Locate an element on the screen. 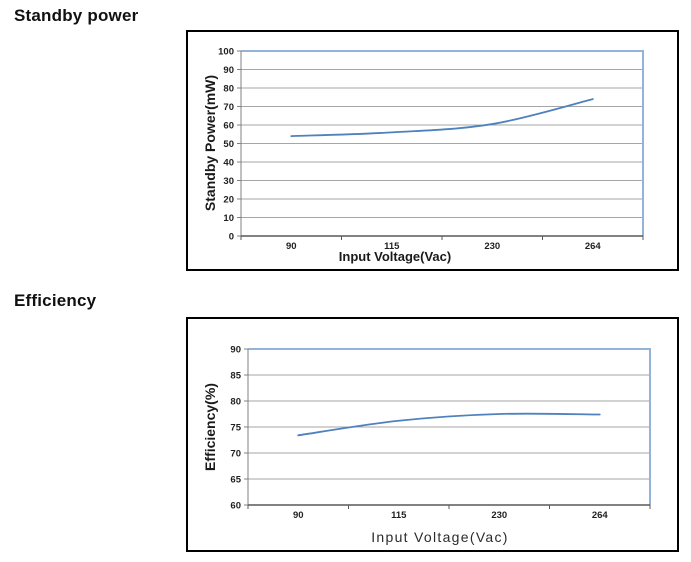 The image size is (691, 562). efficiency-x-axis-title: Input Voltage(Vac) is located at coordinates (440, 537).